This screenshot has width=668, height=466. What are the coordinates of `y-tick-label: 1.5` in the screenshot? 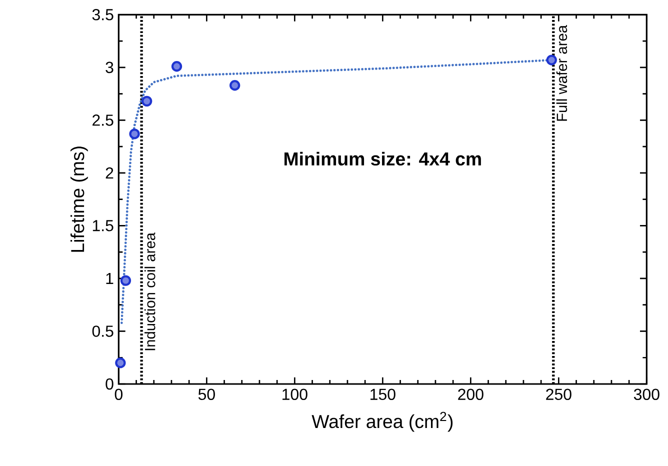 It's located at (103, 226).